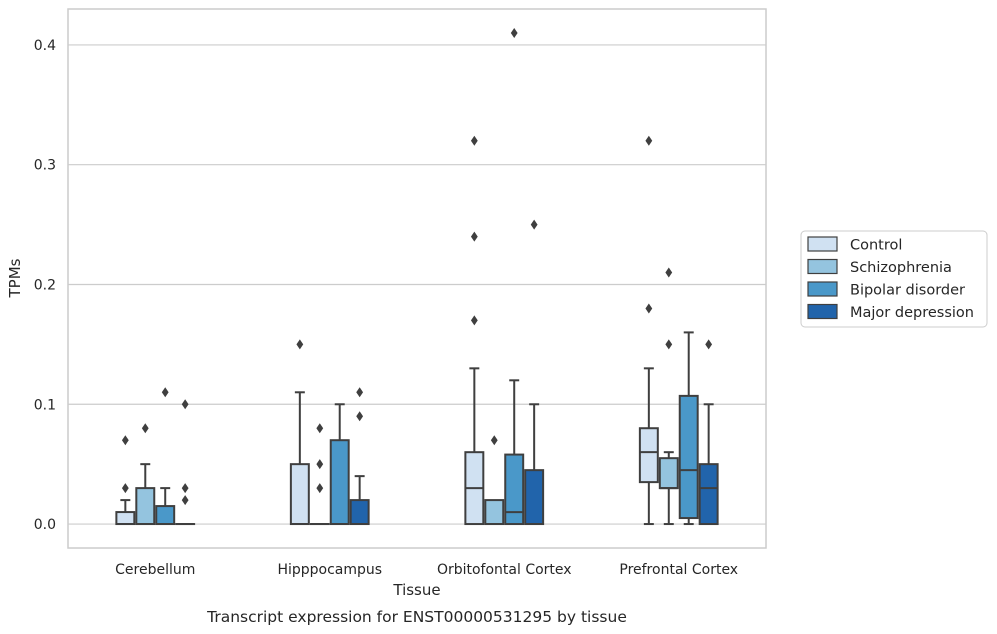 The image size is (997, 634). Describe the element at coordinates (416, 590) in the screenshot. I see `x-axis-label: Tissue` at that location.